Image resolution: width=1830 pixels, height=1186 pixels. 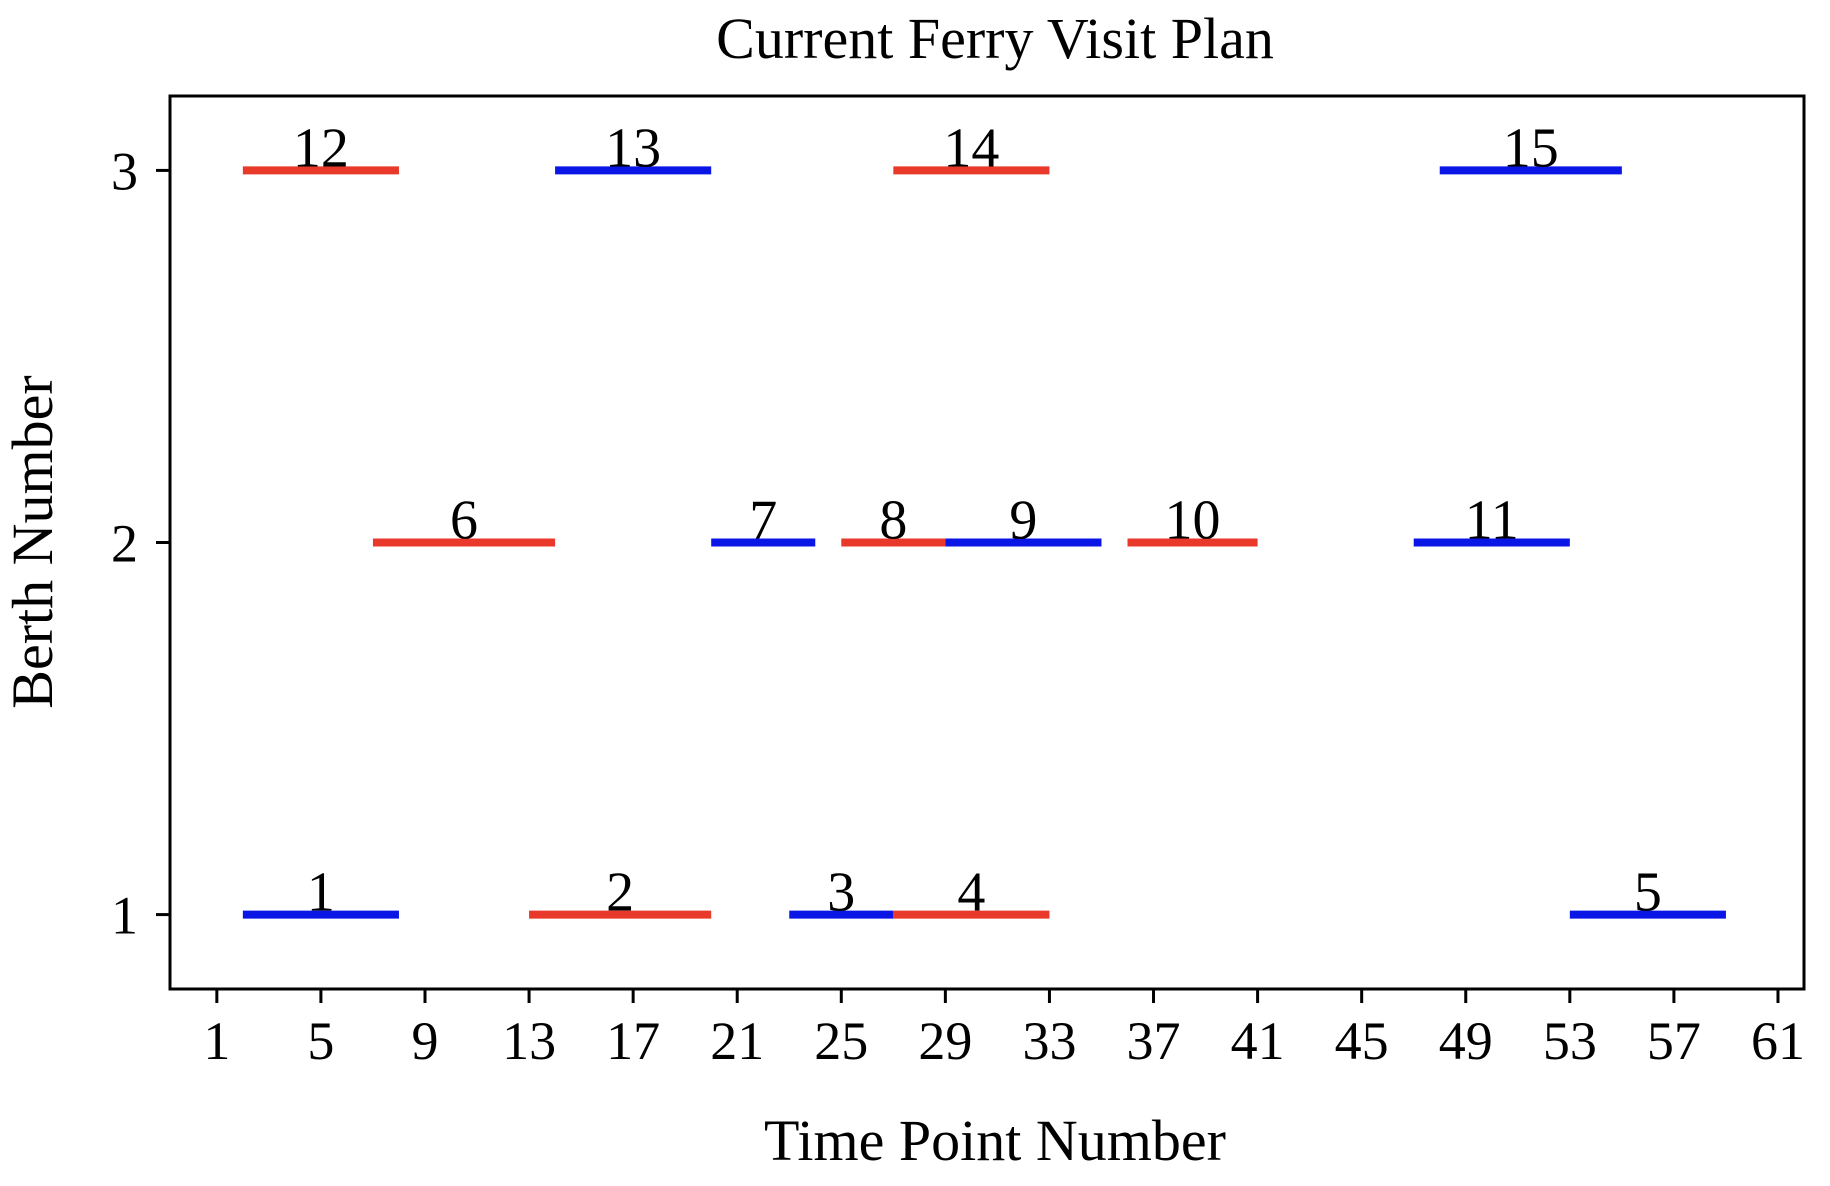 I want to click on y-tick-label: 1, so click(x=124, y=916).